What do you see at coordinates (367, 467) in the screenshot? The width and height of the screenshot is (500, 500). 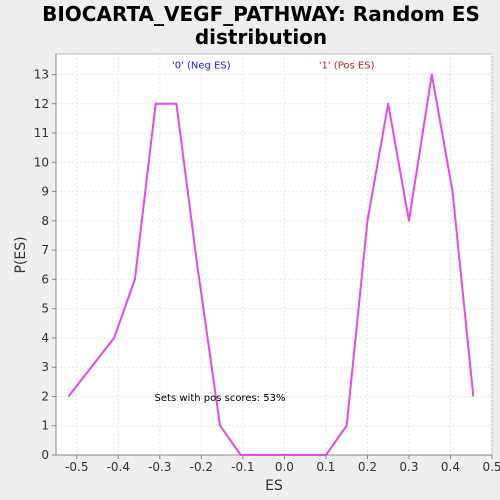 I see `x-tick-label: 0.2` at bounding box center [367, 467].